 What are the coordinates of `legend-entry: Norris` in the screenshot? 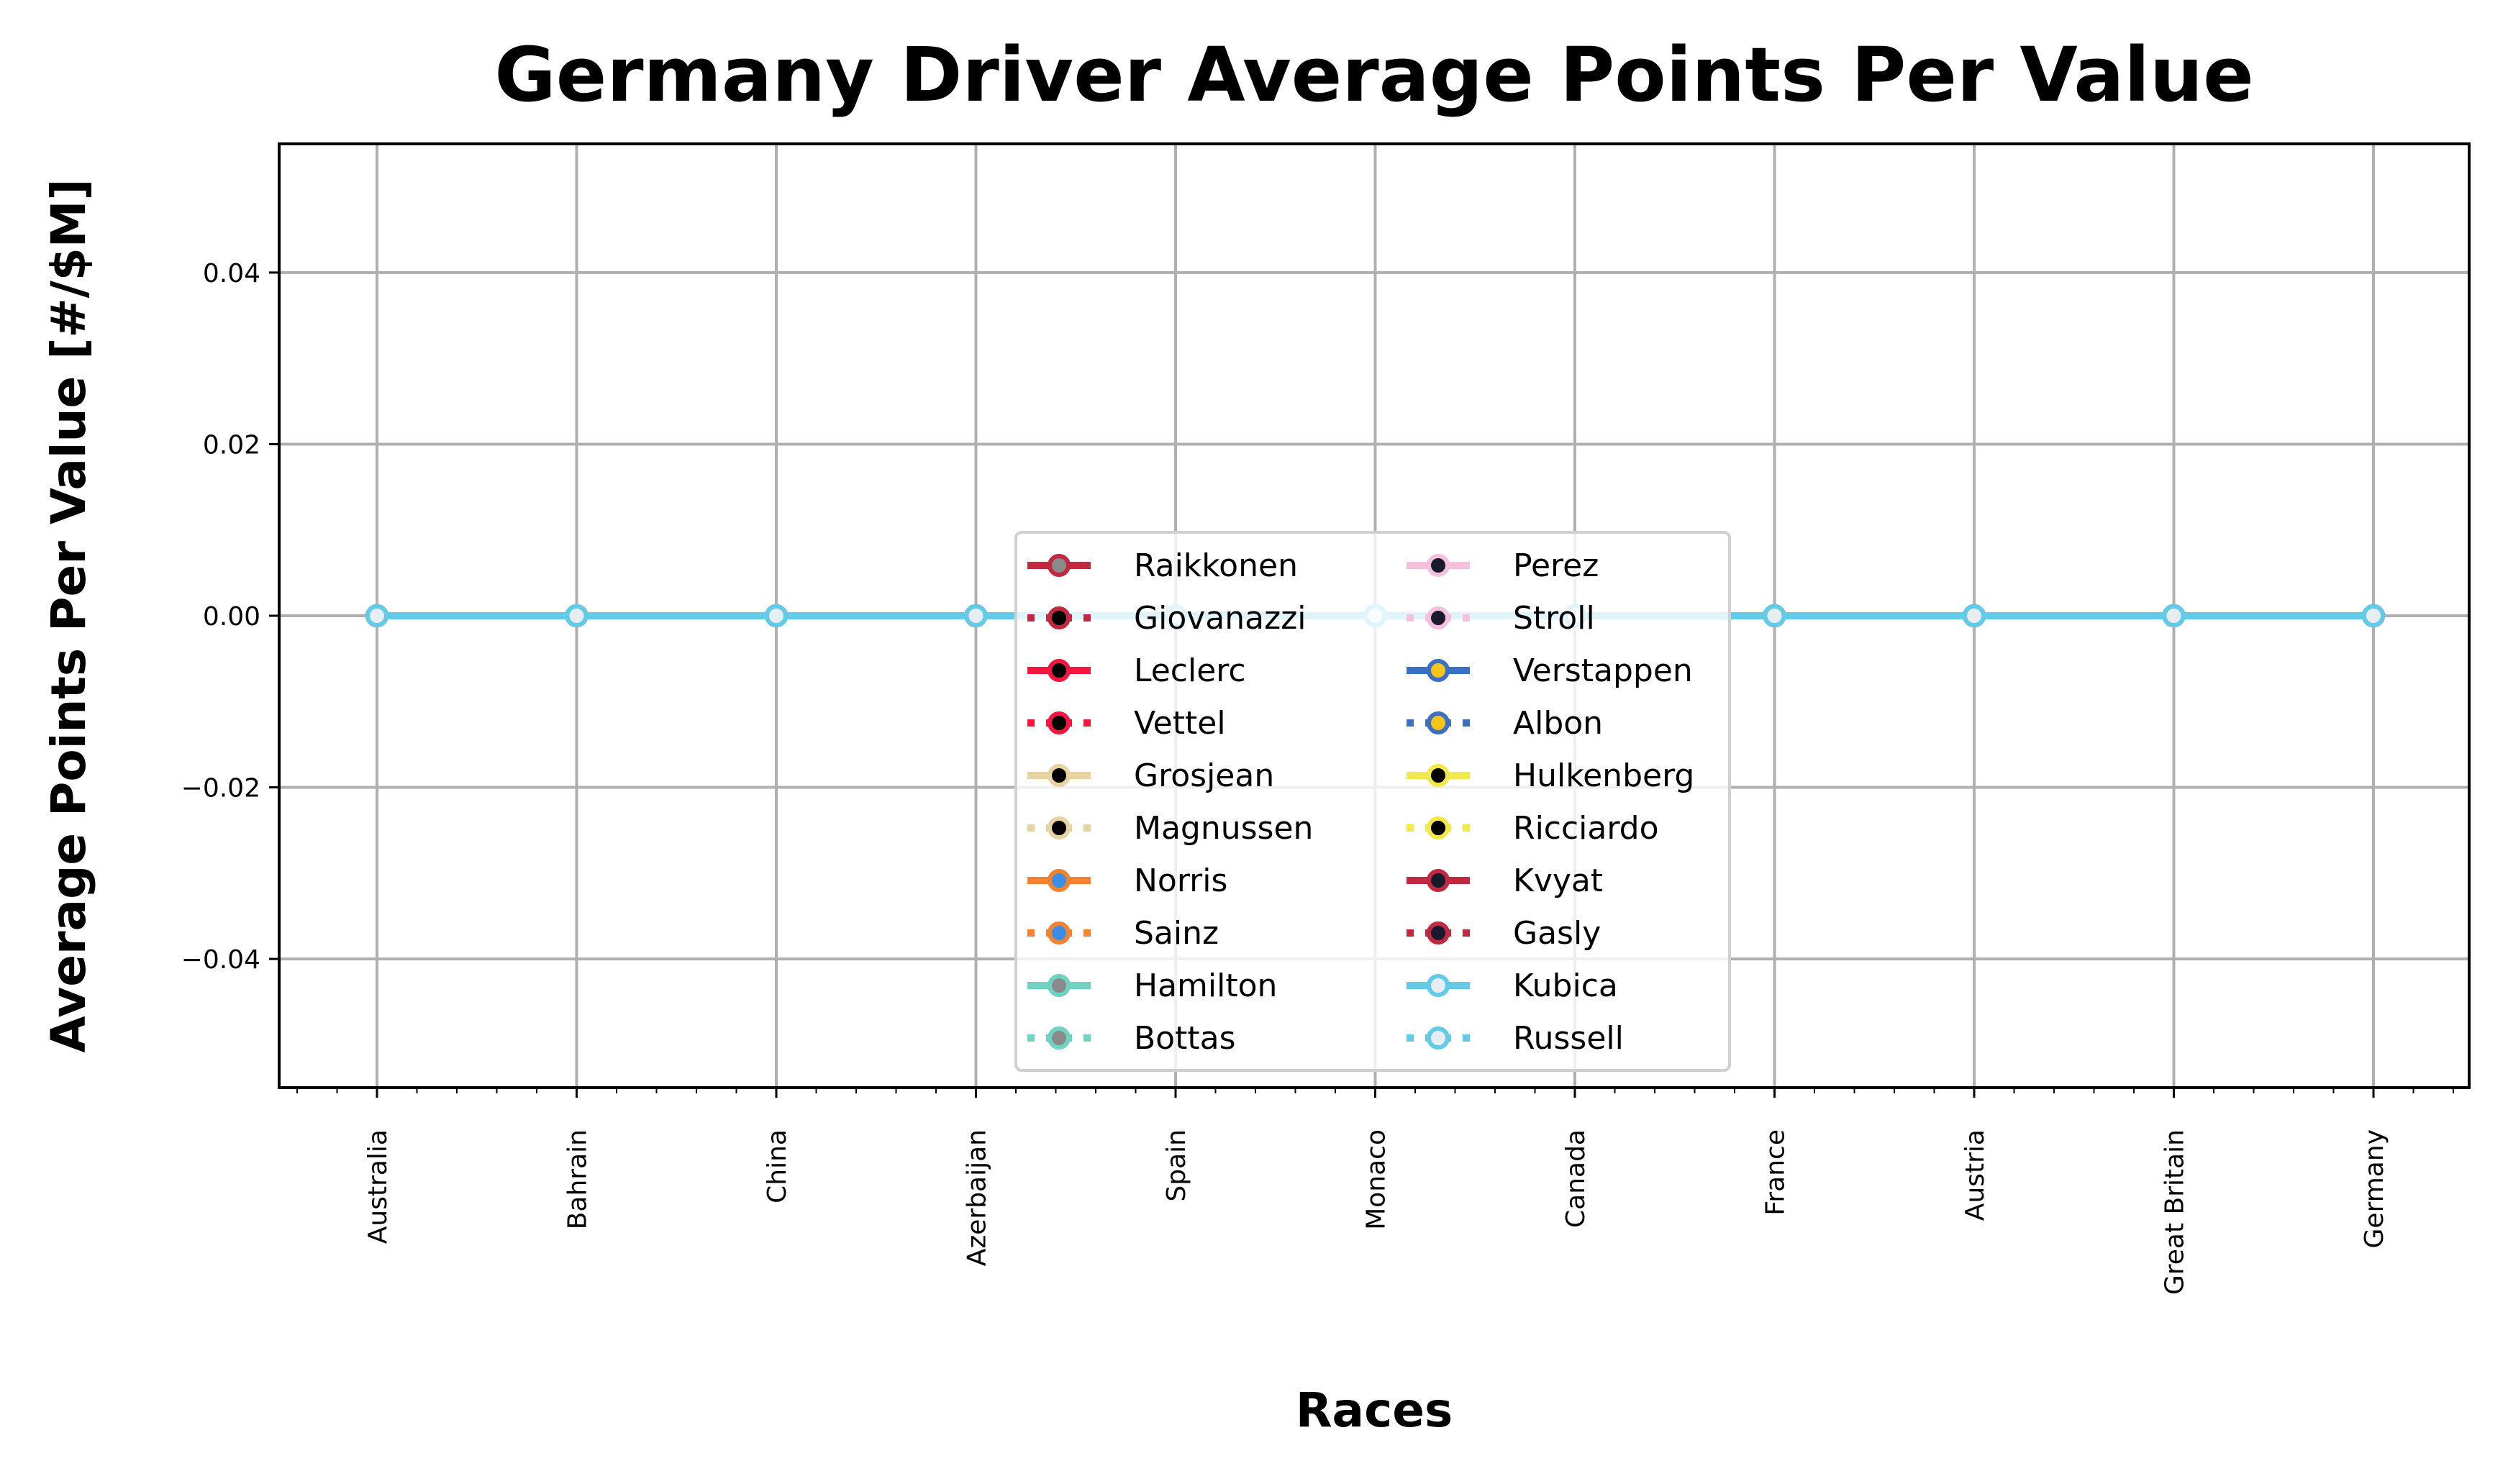 It's located at (1127, 880).